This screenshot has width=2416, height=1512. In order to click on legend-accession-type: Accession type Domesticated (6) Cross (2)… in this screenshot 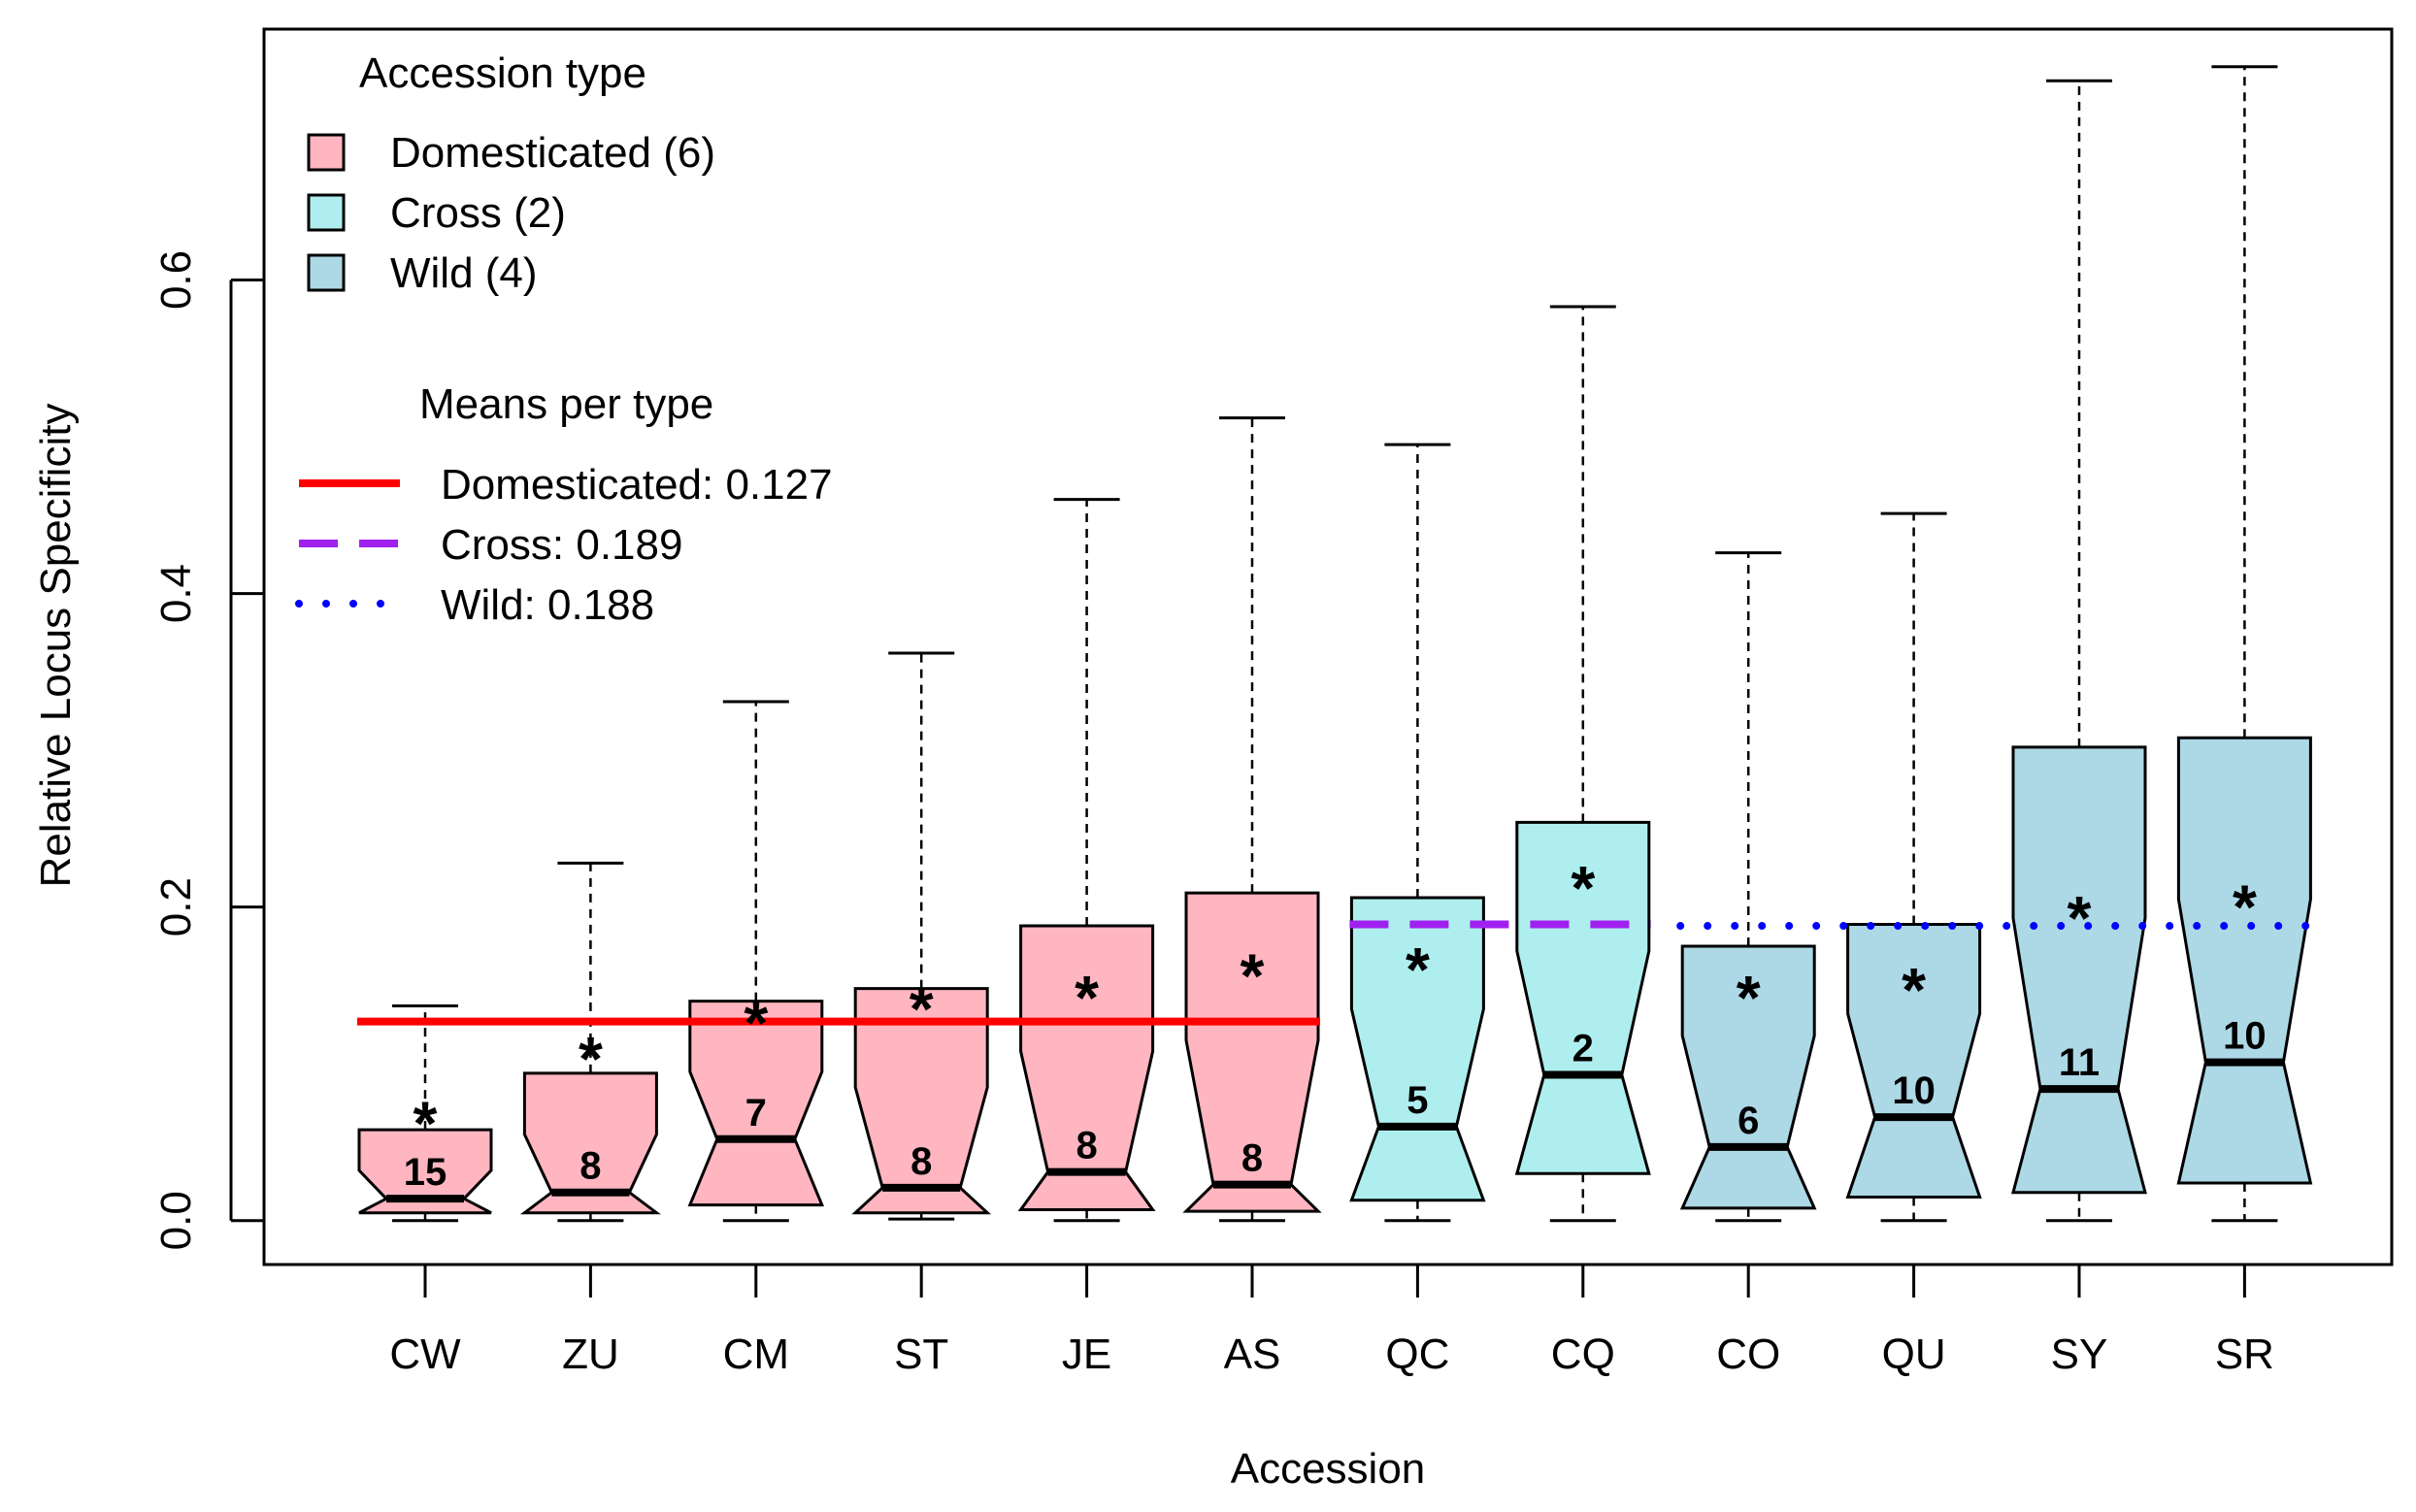, I will do `click(511, 173)`.